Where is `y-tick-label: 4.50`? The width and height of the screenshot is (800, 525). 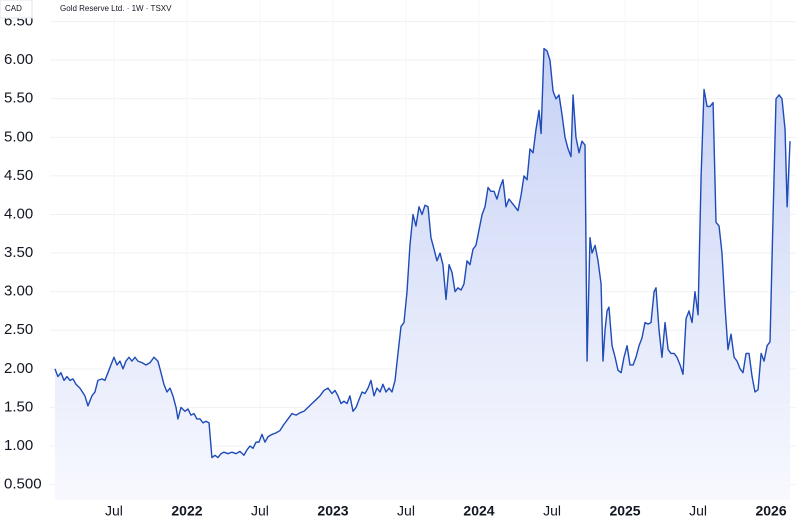
y-tick-label: 4.50 is located at coordinates (18, 175).